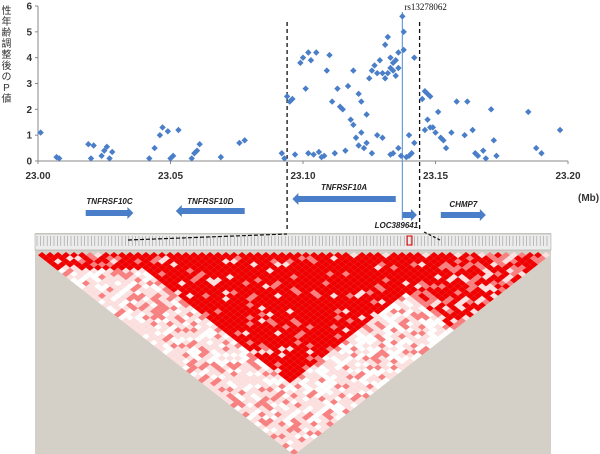 The image size is (600, 454). Describe the element at coordinates (170, 176) in the screenshot. I see `x-tick-label: 23.05` at that location.